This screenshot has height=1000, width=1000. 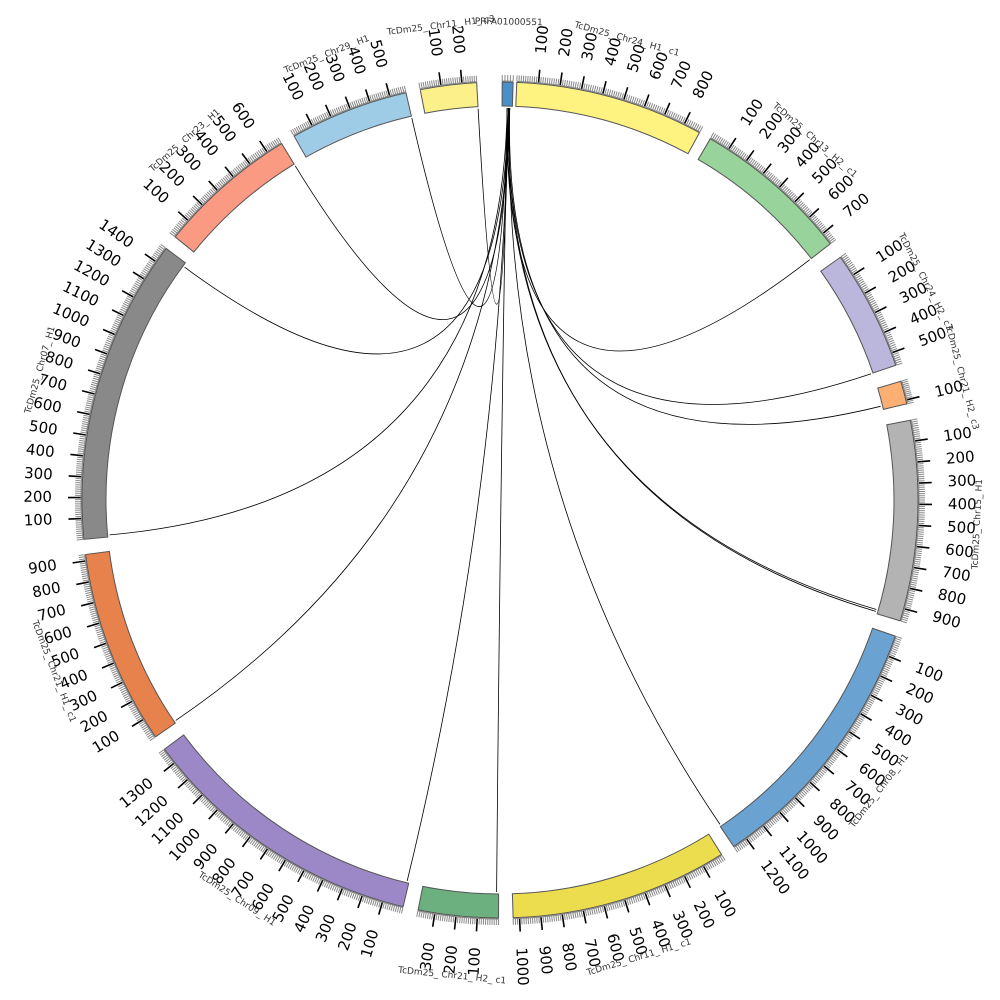 What do you see at coordinates (978, 525) in the screenshot?
I see `chromosome-name: TcDm25_ Chr15_ H1` at bounding box center [978, 525].